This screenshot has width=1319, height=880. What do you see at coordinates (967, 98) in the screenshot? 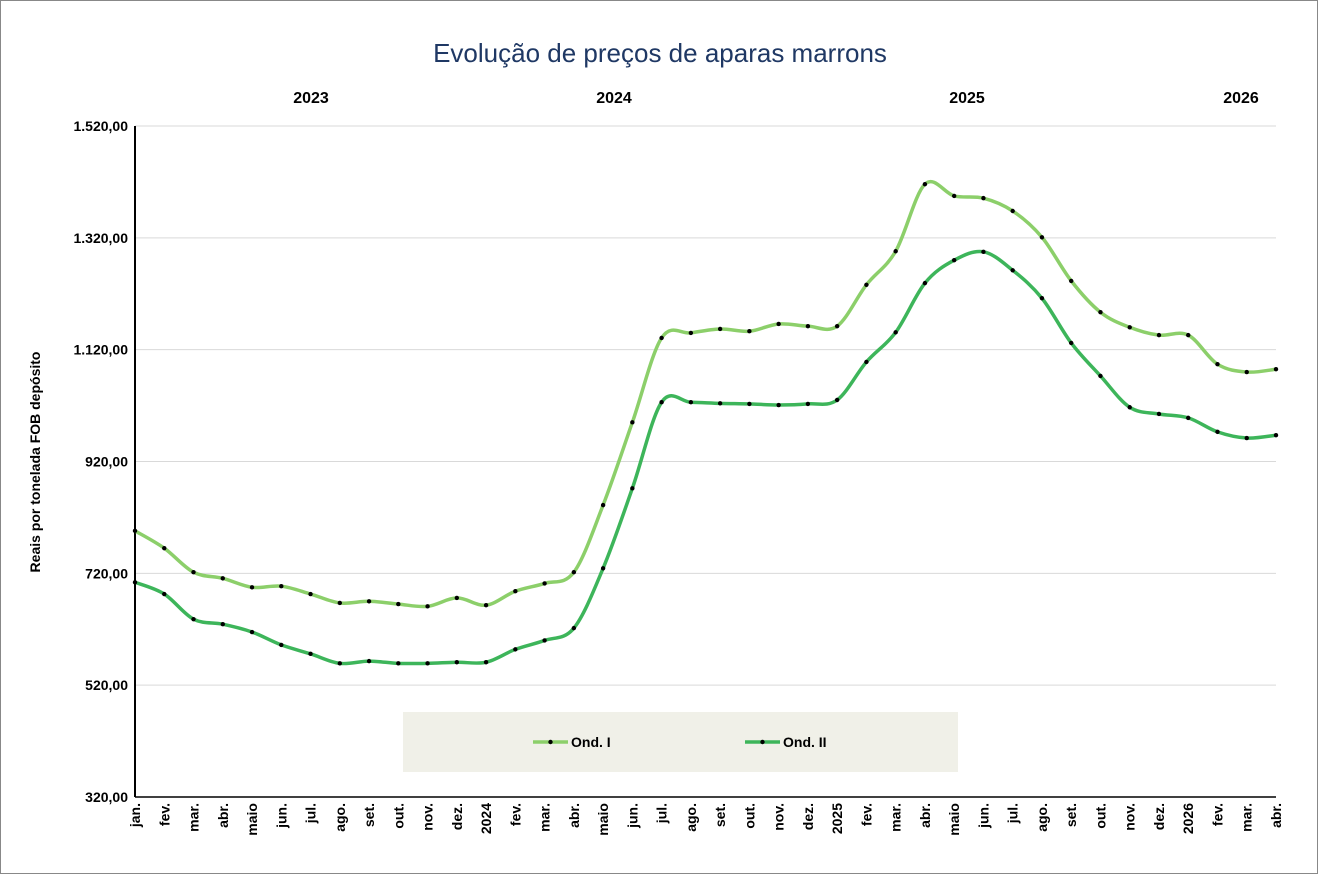
I see `year-label: 2025` at bounding box center [967, 98].